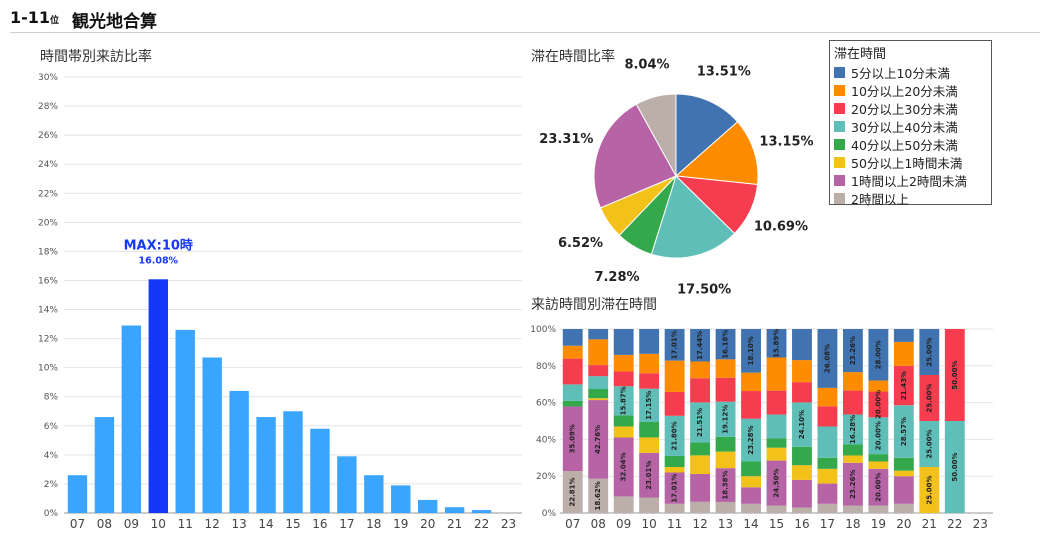 This screenshot has height=537, width=1047. Describe the element at coordinates (724, 71) in the screenshot. I see `pie-value-label: 13.51%` at that location.